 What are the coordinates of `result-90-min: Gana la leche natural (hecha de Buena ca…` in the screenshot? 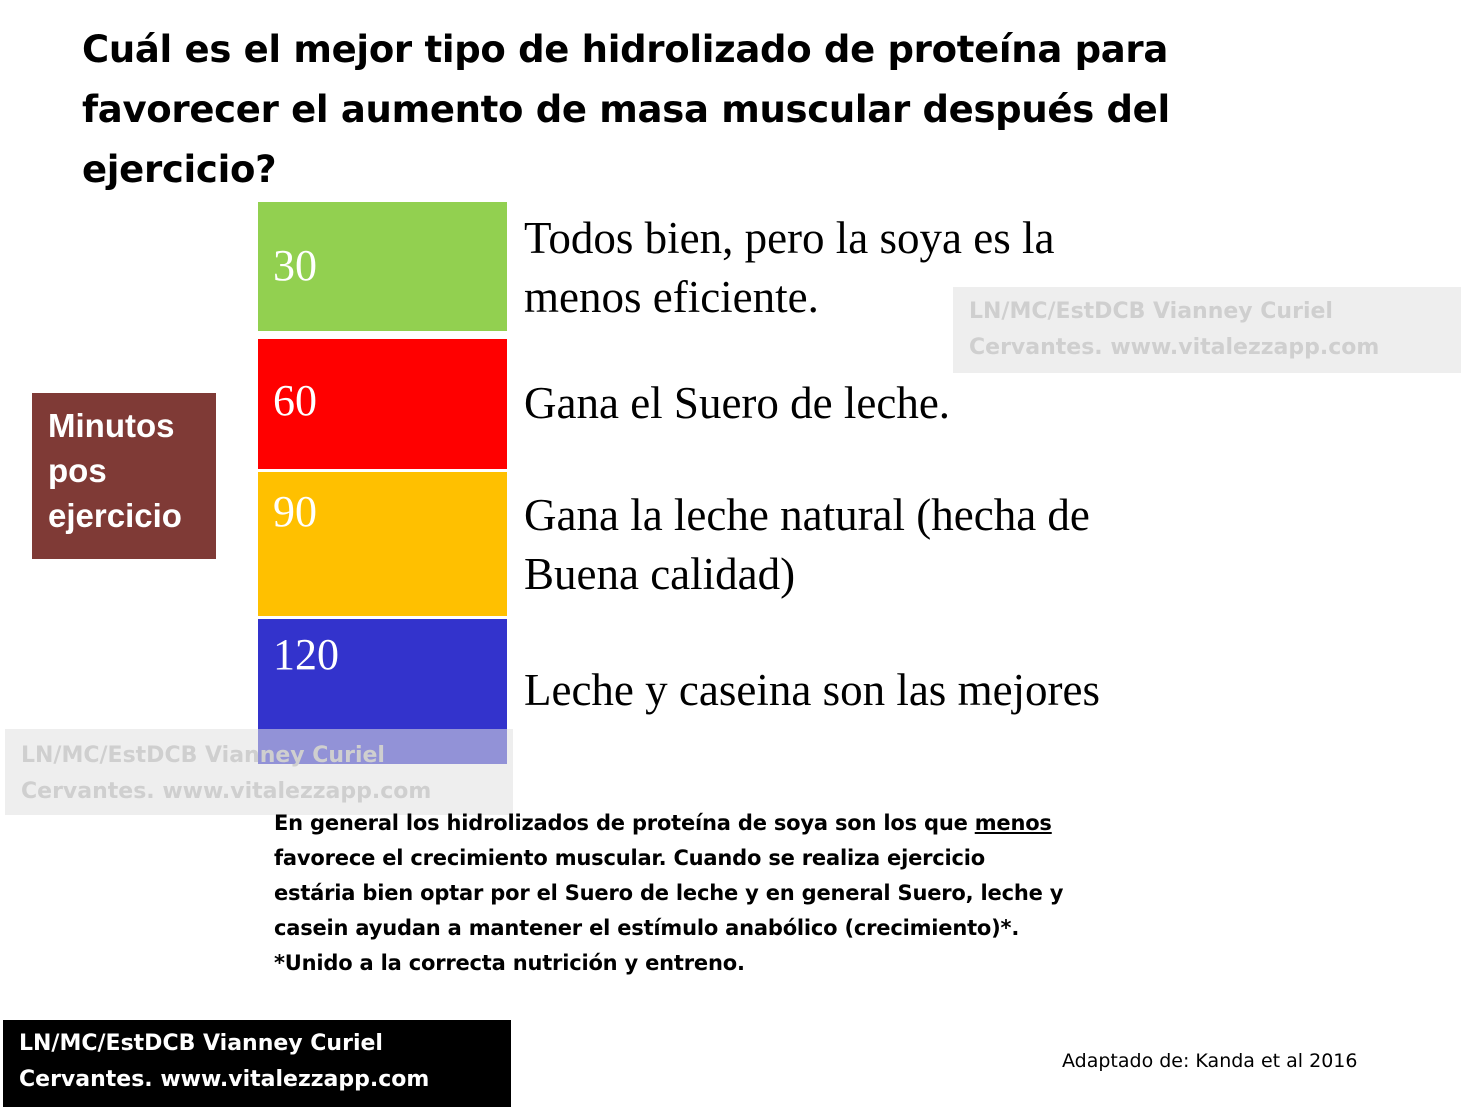 It's located at (874, 545).